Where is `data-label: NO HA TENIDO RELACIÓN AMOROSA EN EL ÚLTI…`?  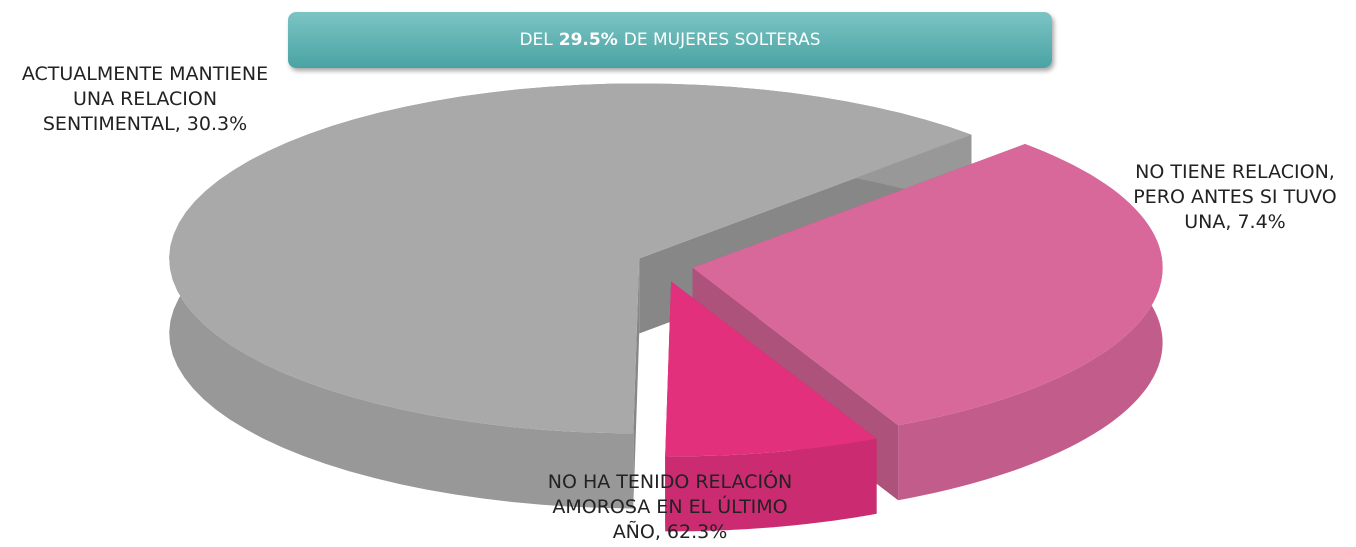 data-label: NO HA TENIDO RELACIÓN AMOROSA EN EL ÚLTI… is located at coordinates (670, 507).